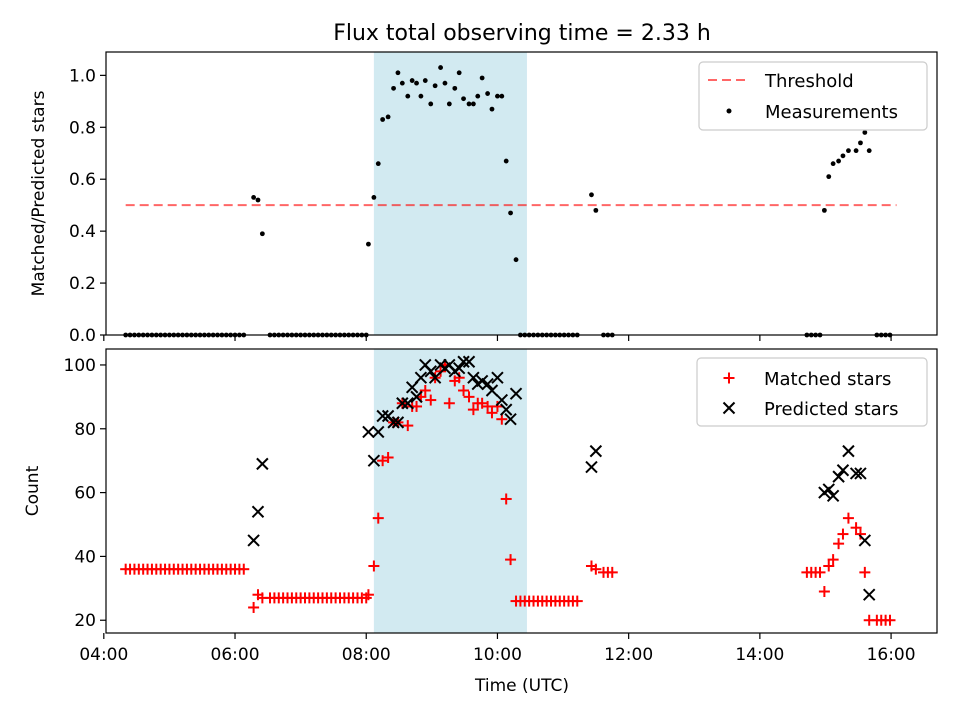  I want to click on x-axis-label: Time (UTC), so click(521, 686).